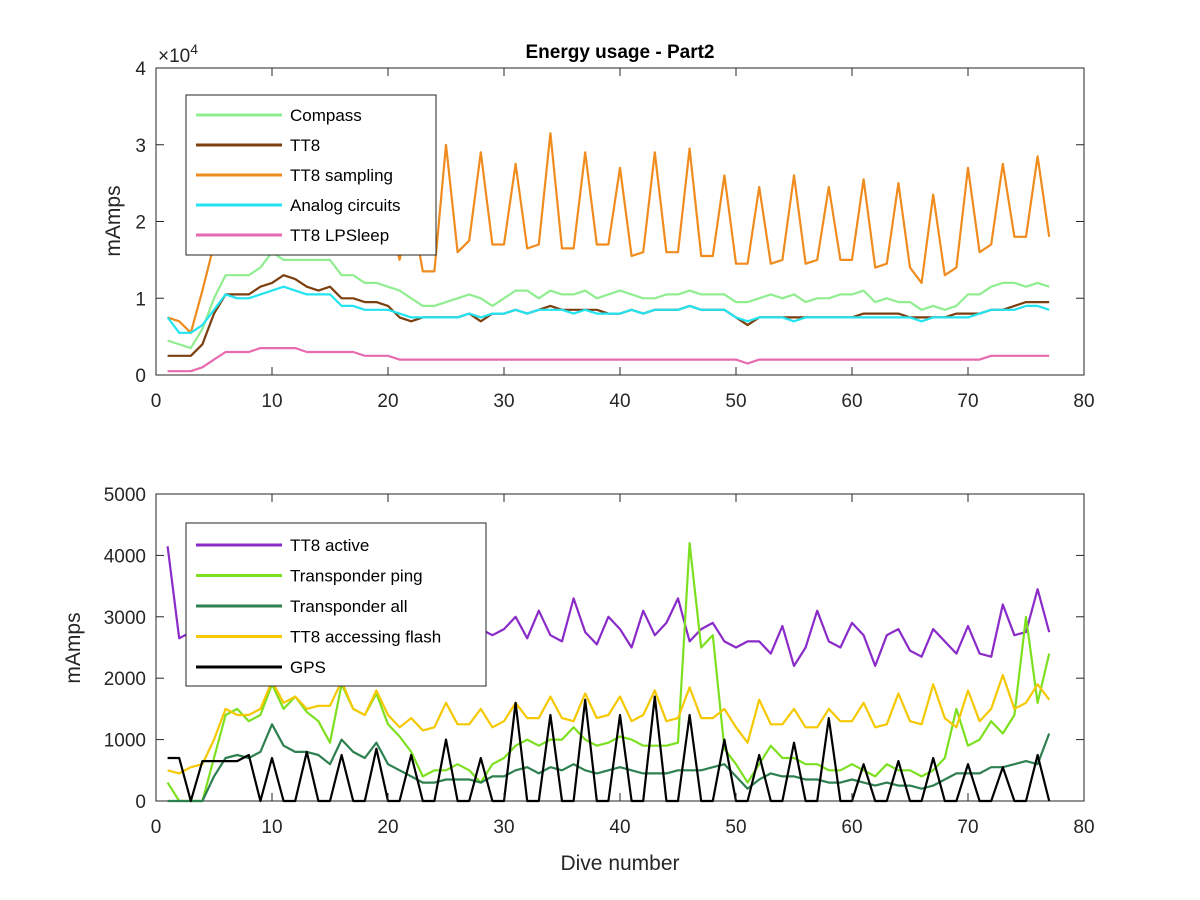  What do you see at coordinates (1083, 401) in the screenshot?
I see `top-x-tick-label: 80` at bounding box center [1083, 401].